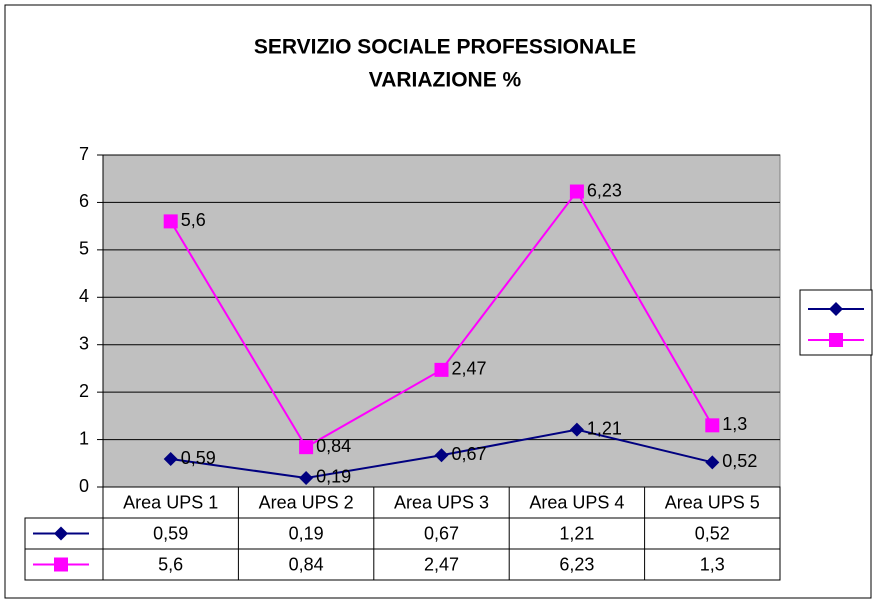 This screenshot has width=876, height=603. What do you see at coordinates (170, 533) in the screenshot?
I see `table-cell: 0,59` at bounding box center [170, 533].